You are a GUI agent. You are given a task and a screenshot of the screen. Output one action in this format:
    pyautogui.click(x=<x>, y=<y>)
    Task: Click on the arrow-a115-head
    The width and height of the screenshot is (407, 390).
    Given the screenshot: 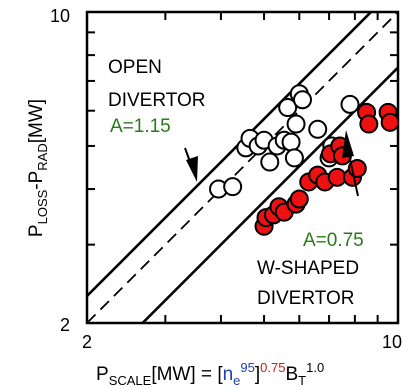 What is the action you would take?
    pyautogui.click(x=192, y=169)
    